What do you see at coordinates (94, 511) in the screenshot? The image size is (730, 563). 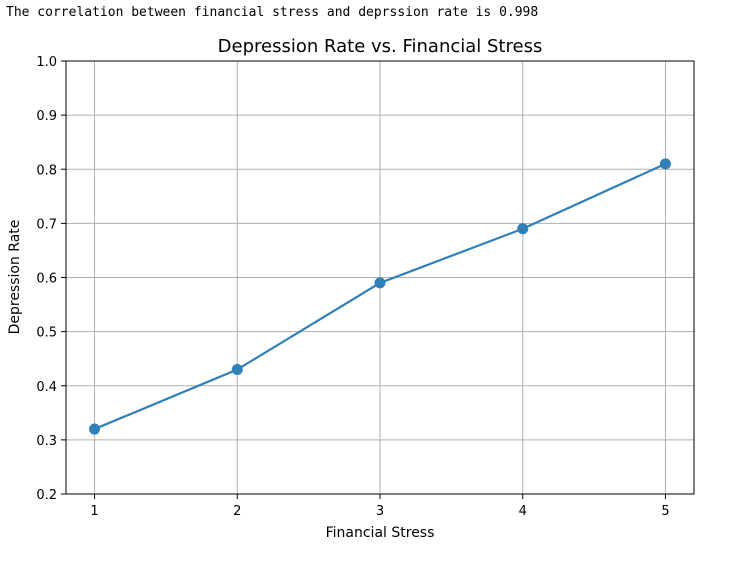 I see `x-tick-label: 1` at bounding box center [94, 511].